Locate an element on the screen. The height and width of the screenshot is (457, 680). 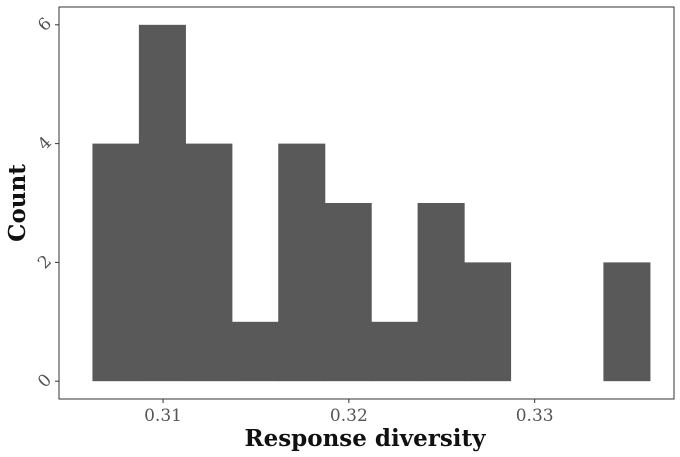
x-axis-title: Response diversity is located at coordinates (365, 438).